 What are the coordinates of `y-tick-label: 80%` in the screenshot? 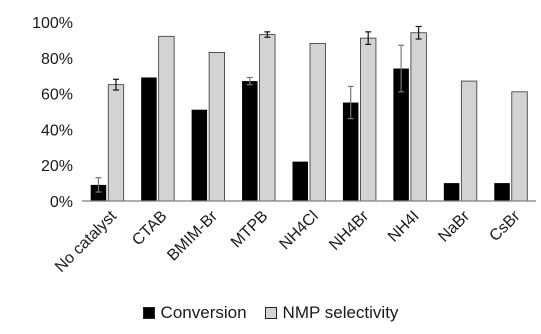 It's located at (57, 59).